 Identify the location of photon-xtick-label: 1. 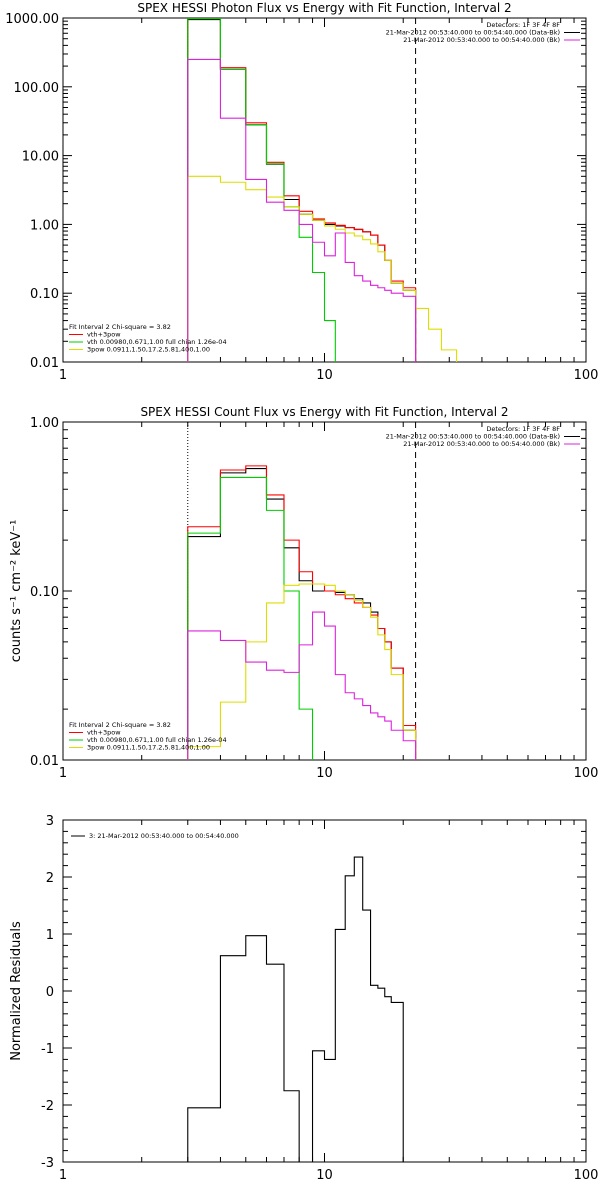
(63, 375).